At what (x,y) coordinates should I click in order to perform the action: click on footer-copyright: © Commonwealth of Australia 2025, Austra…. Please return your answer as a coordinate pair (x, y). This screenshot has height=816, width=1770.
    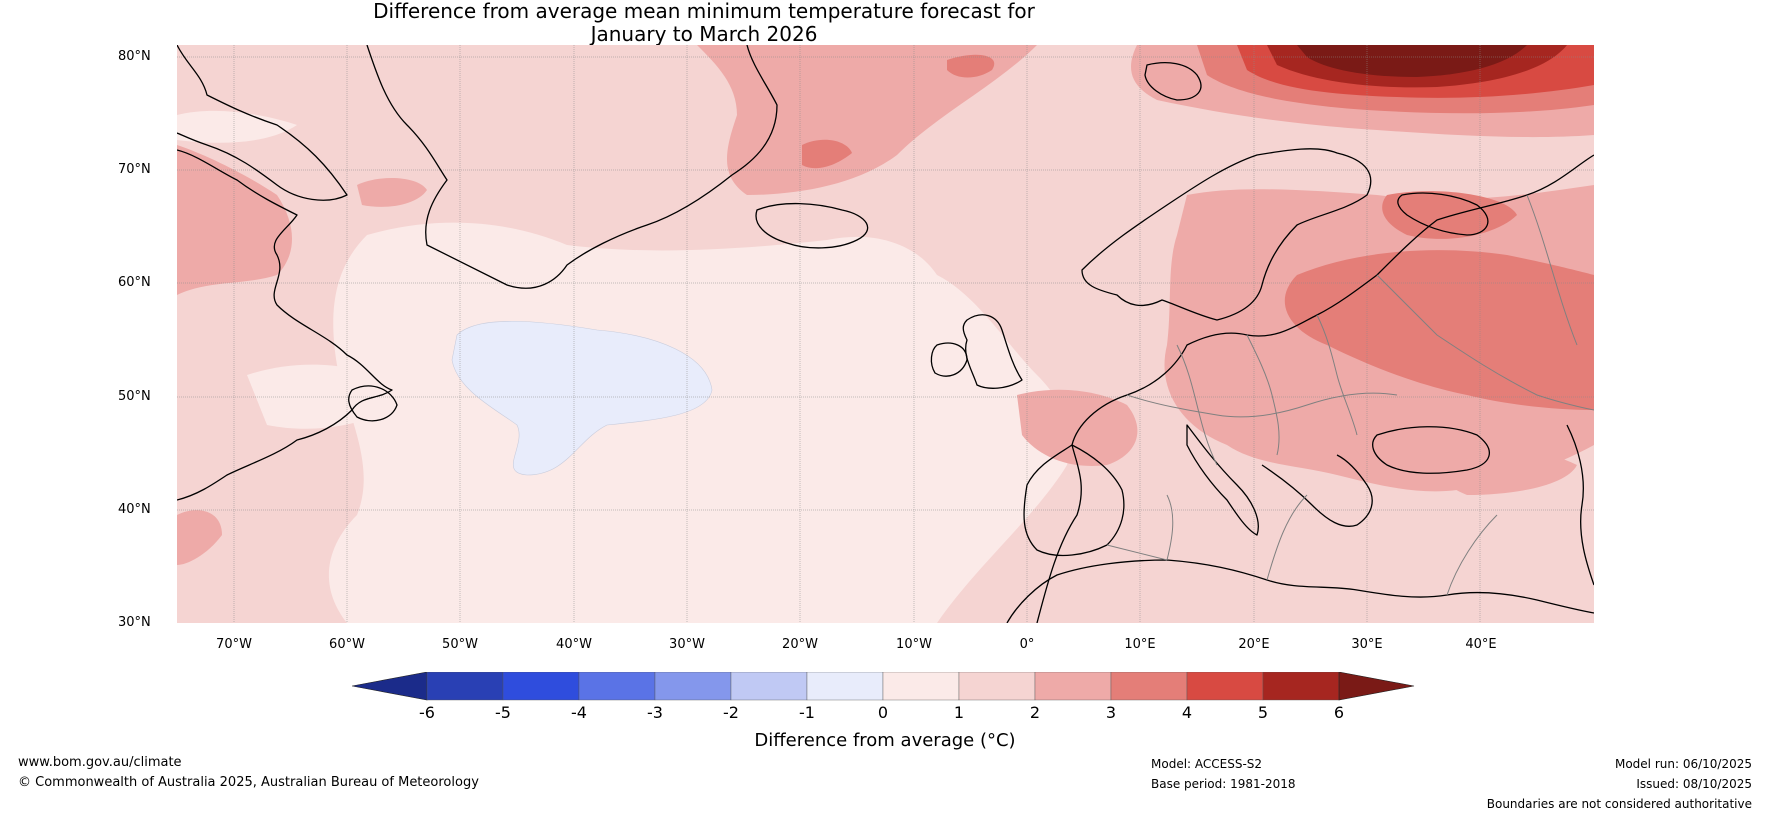
    Looking at the image, I should click on (248, 782).